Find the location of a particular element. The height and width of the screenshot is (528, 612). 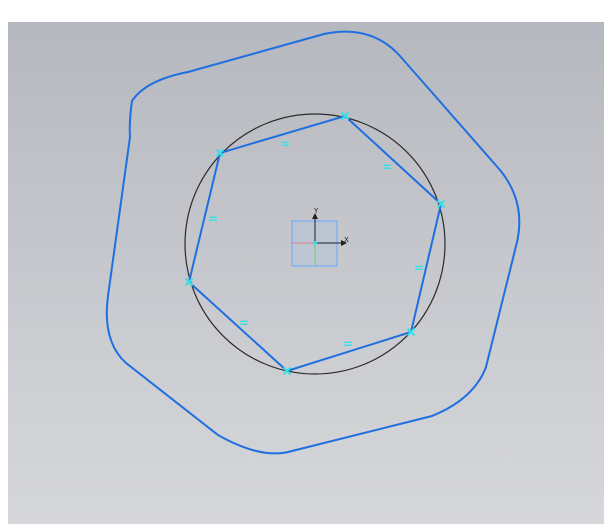

origin-point is located at coordinates (315, 243).